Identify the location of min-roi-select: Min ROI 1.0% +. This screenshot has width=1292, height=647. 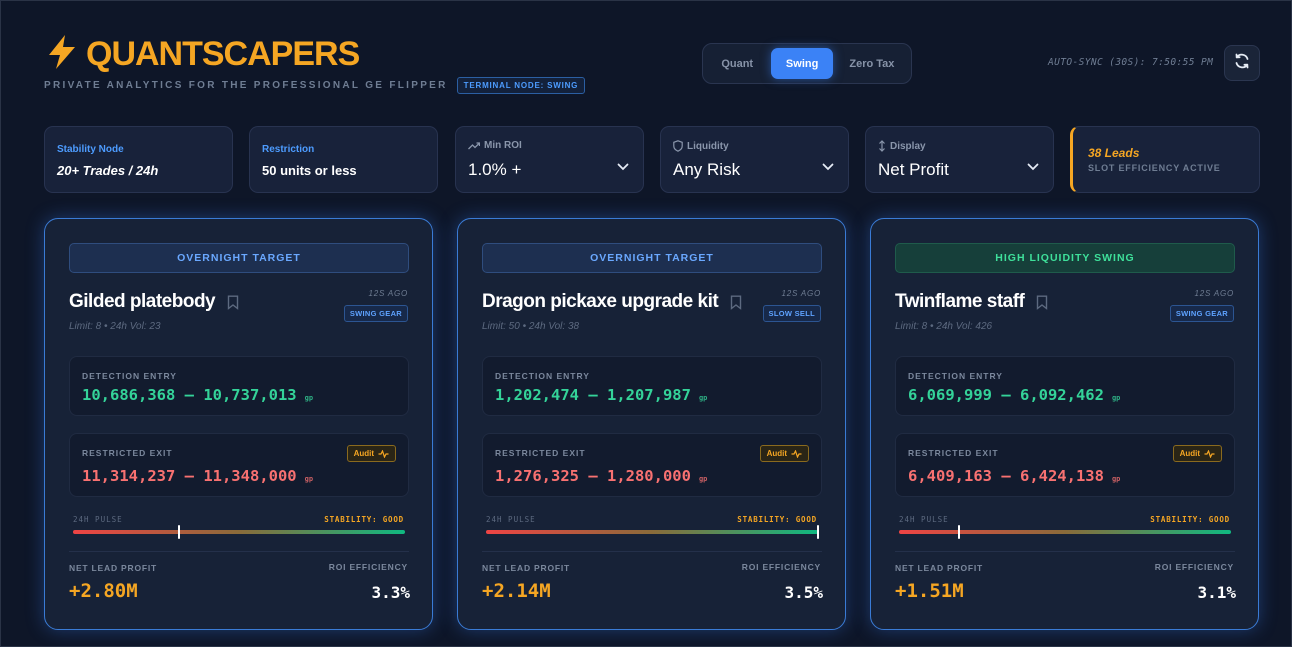
(549, 159).